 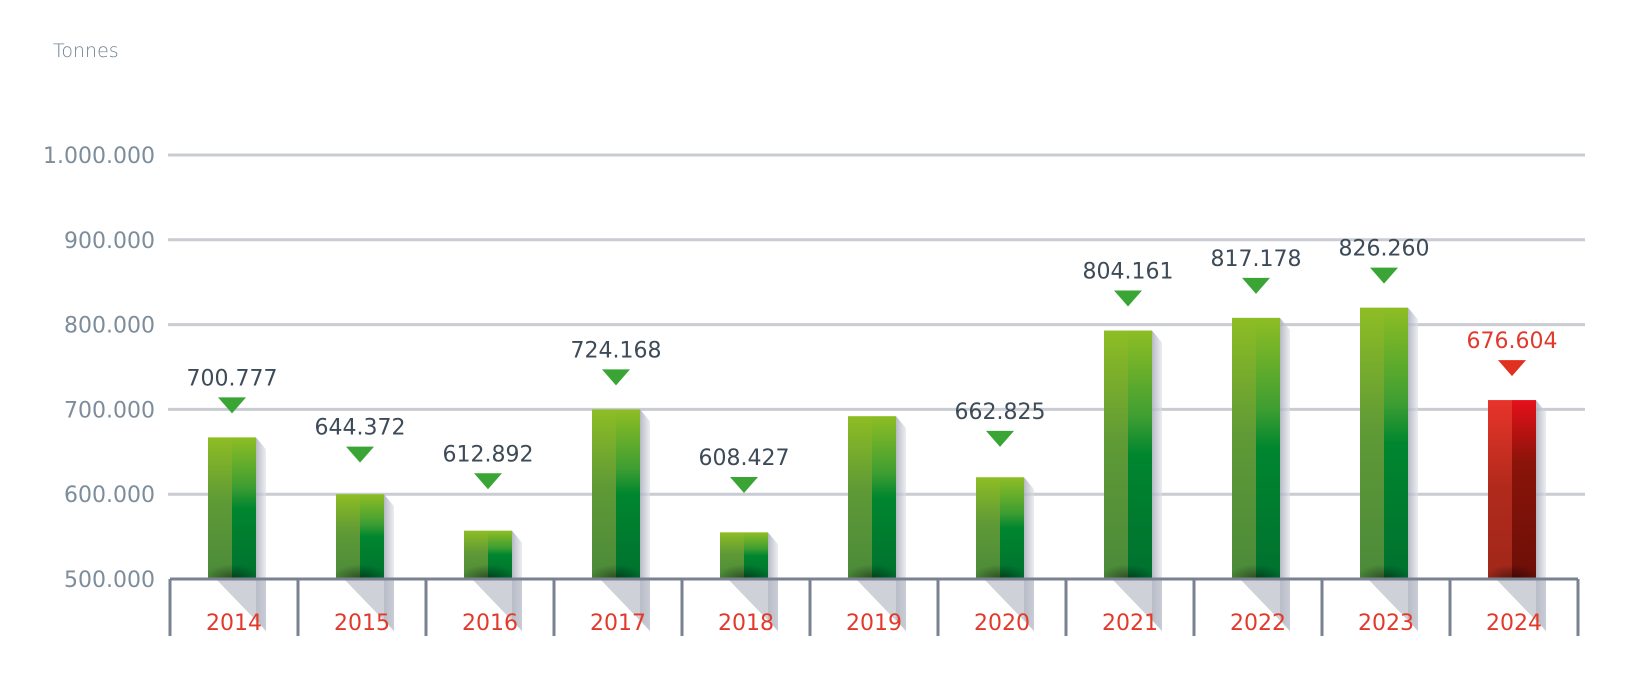 I want to click on value-label: 826.260, so click(x=1384, y=249).